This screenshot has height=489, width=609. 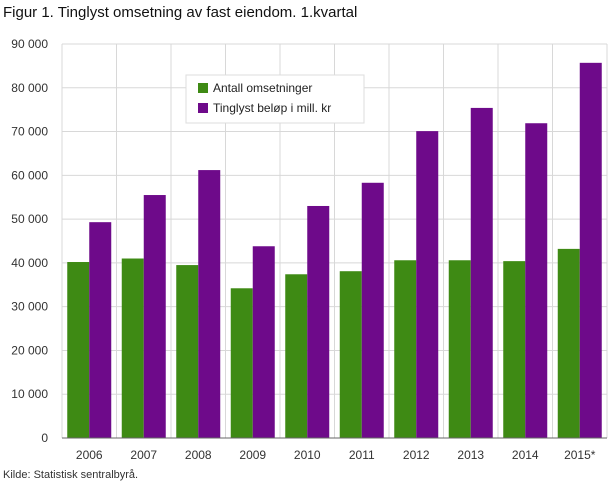 I want to click on y-tick-label: 10 000, so click(x=29, y=394).